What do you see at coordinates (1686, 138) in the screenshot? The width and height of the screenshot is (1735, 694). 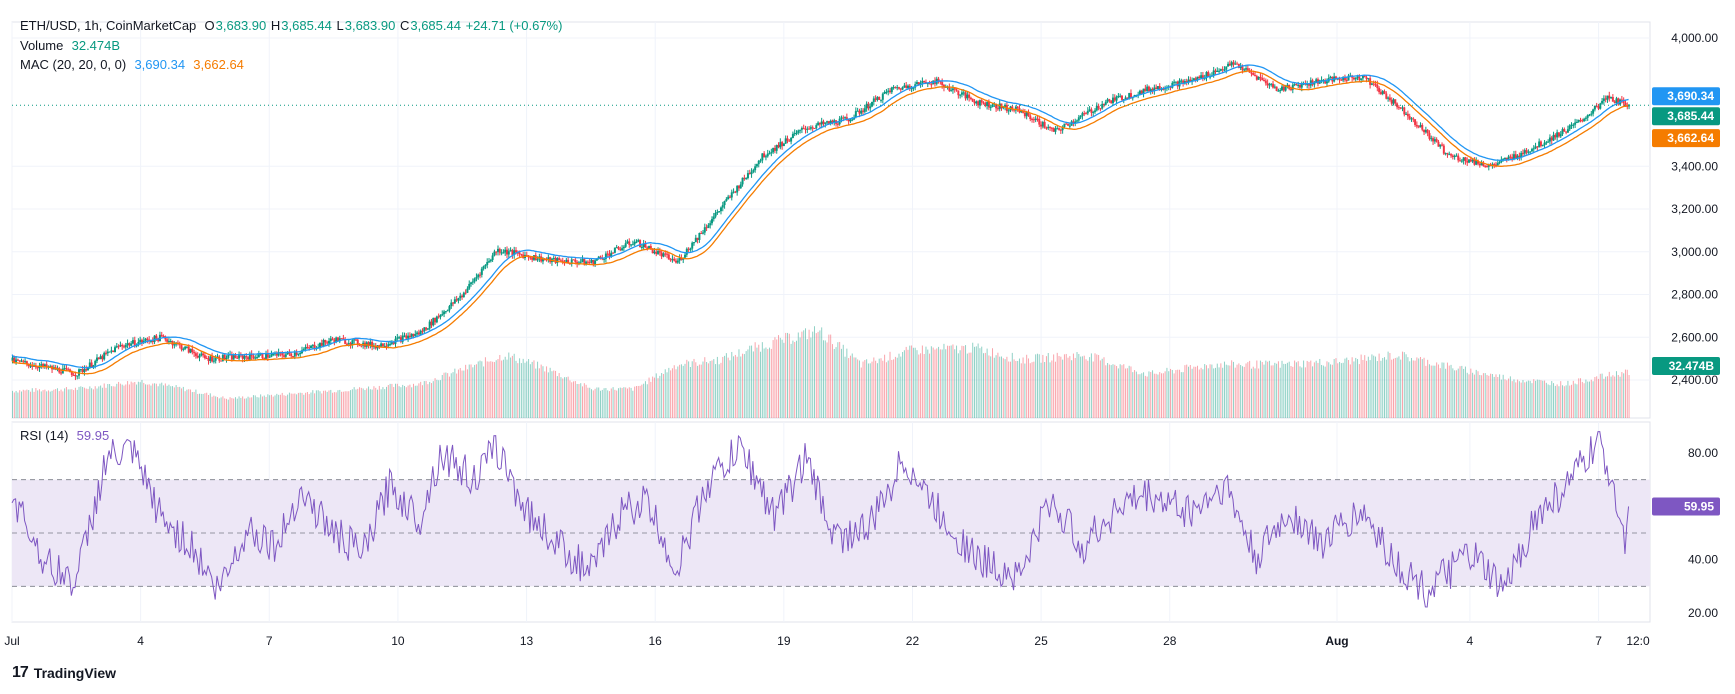 I see `mac-lower-tag-bg` at bounding box center [1686, 138].